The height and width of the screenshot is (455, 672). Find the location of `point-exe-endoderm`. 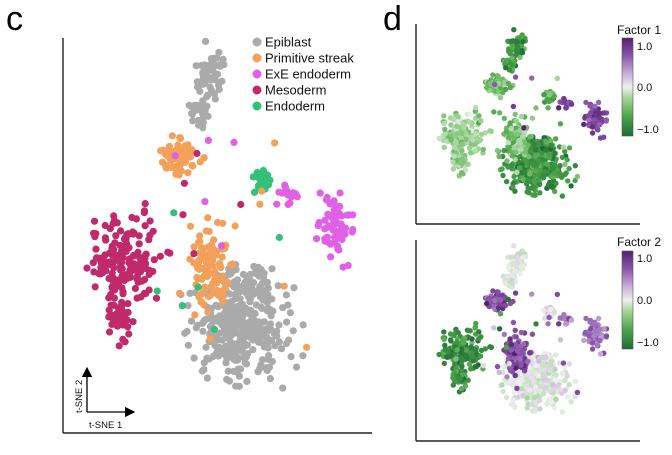

point-exe-endoderm is located at coordinates (320, 193).